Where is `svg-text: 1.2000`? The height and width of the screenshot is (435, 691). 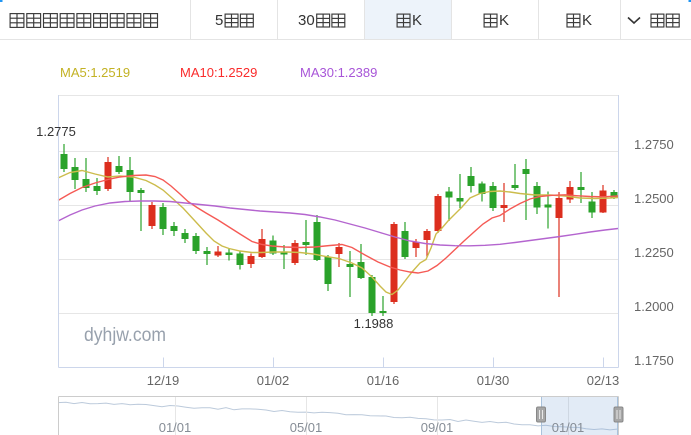 svg-text: 1.2000 is located at coordinates (654, 306).